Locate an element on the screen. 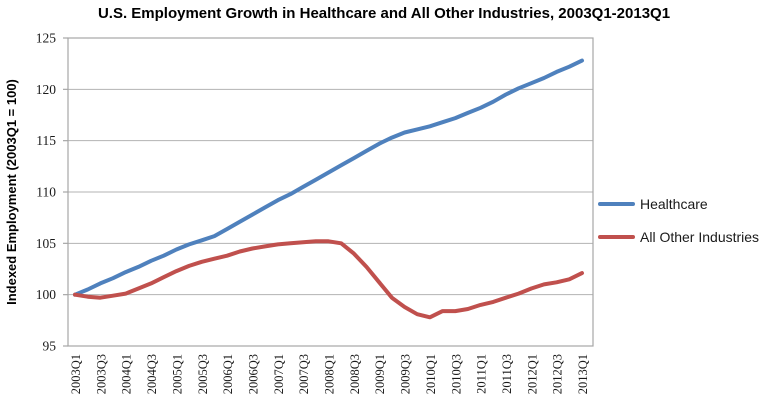 The width and height of the screenshot is (768, 410). y-tick-label: 95 is located at coordinates (50, 346).